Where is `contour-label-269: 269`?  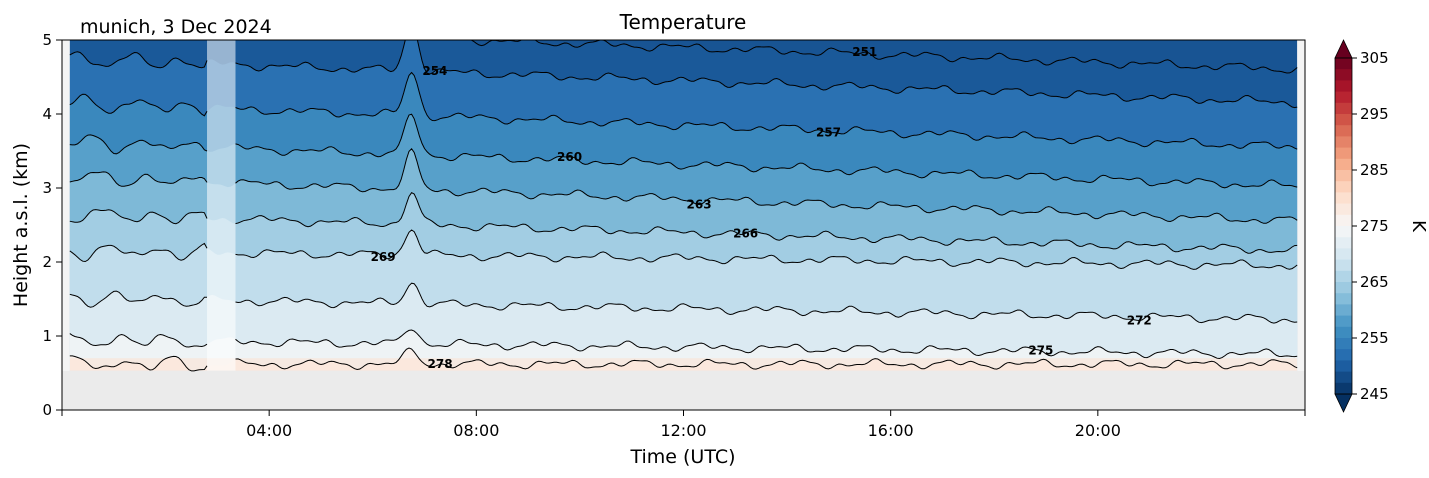 contour-label-269: 269 is located at coordinates (383, 257).